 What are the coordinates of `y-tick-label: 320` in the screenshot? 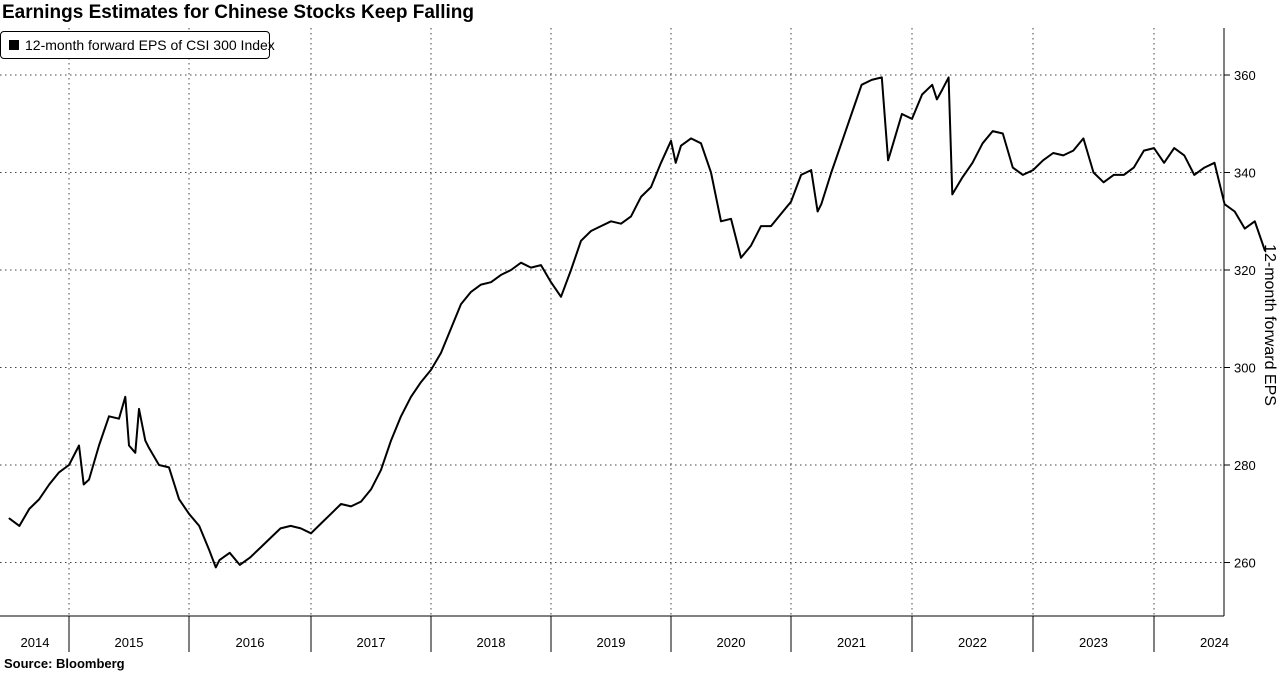 It's located at (1245, 270).